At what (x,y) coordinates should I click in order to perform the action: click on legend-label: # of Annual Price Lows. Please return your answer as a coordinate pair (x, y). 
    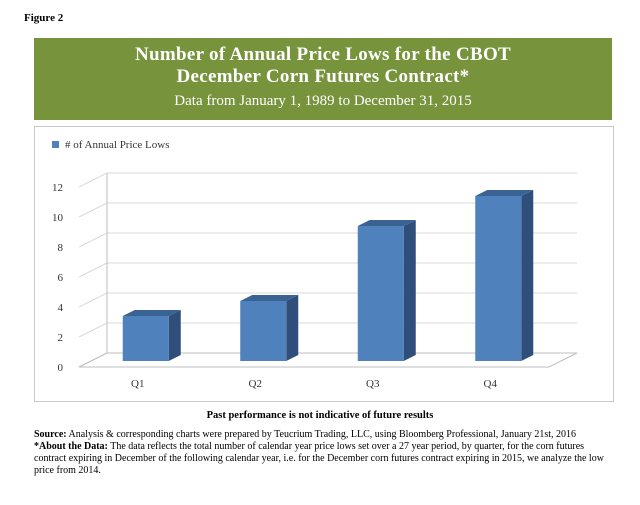
    Looking at the image, I should click on (117, 145).